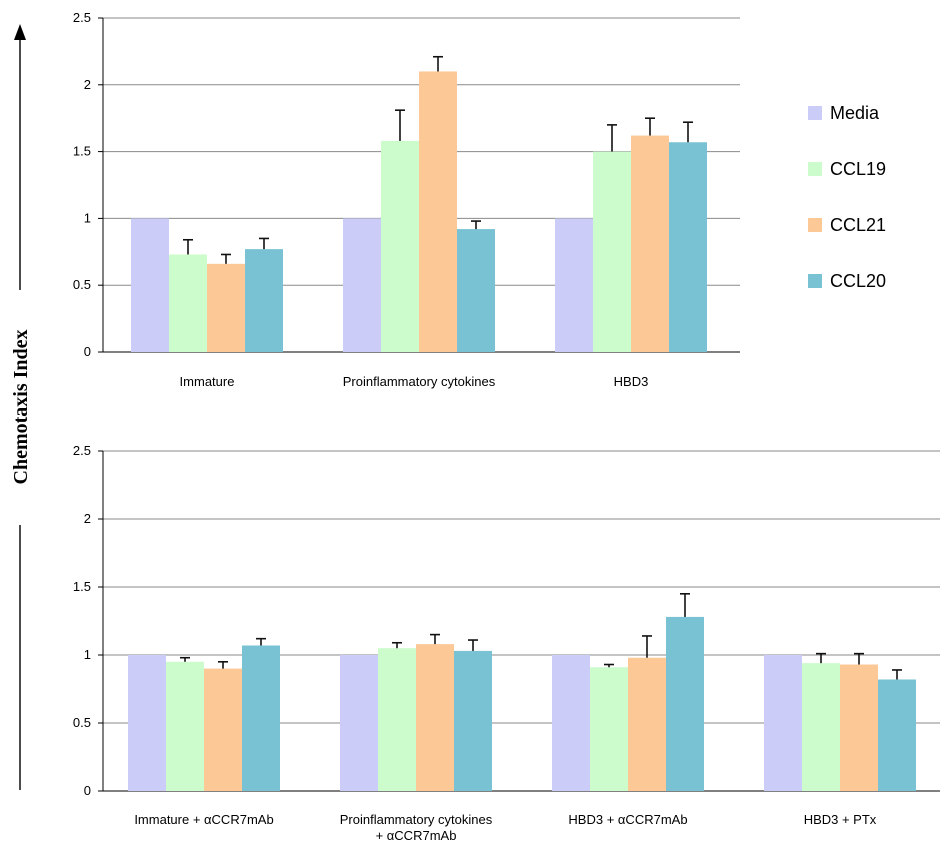  What do you see at coordinates (858, 169) in the screenshot?
I see `legend-label: CCL19` at bounding box center [858, 169].